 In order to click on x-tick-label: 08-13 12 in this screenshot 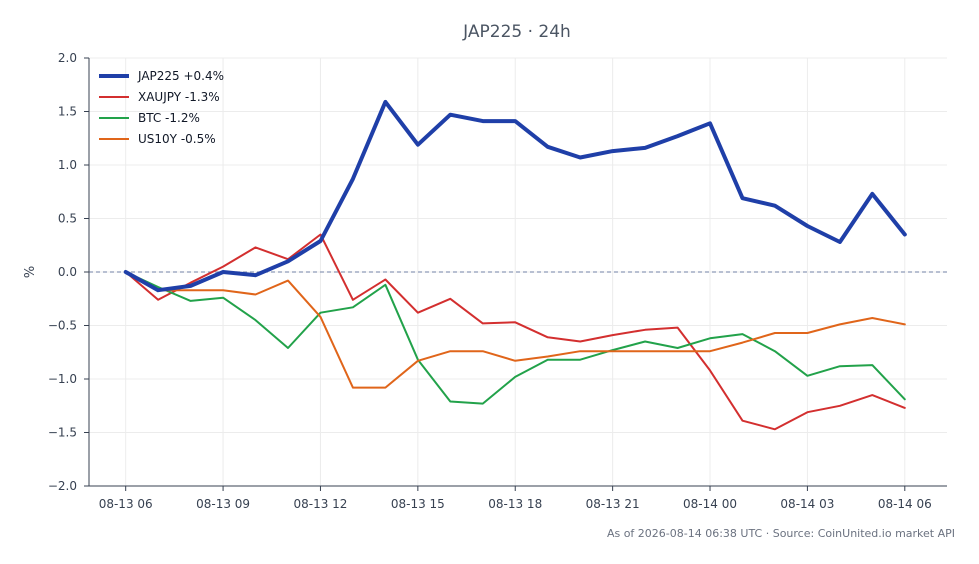, I will do `click(320, 504)`.